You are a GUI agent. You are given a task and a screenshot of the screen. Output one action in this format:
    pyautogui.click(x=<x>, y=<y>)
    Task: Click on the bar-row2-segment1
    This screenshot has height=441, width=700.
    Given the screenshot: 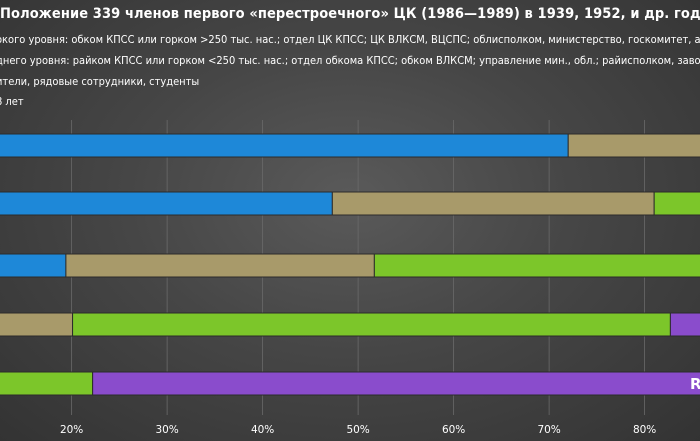 What is the action you would take?
    pyautogui.click(x=166, y=203)
    